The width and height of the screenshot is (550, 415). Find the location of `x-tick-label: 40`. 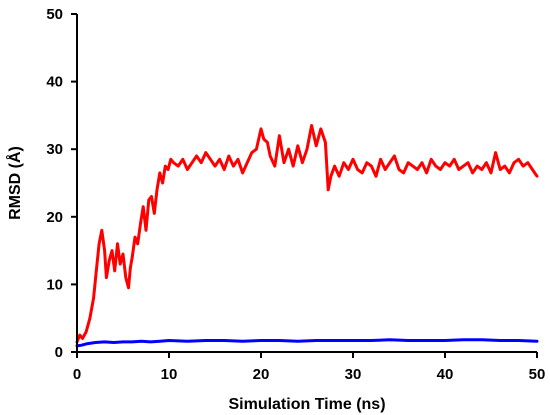

x-tick-label: 40 is located at coordinates (445, 374).